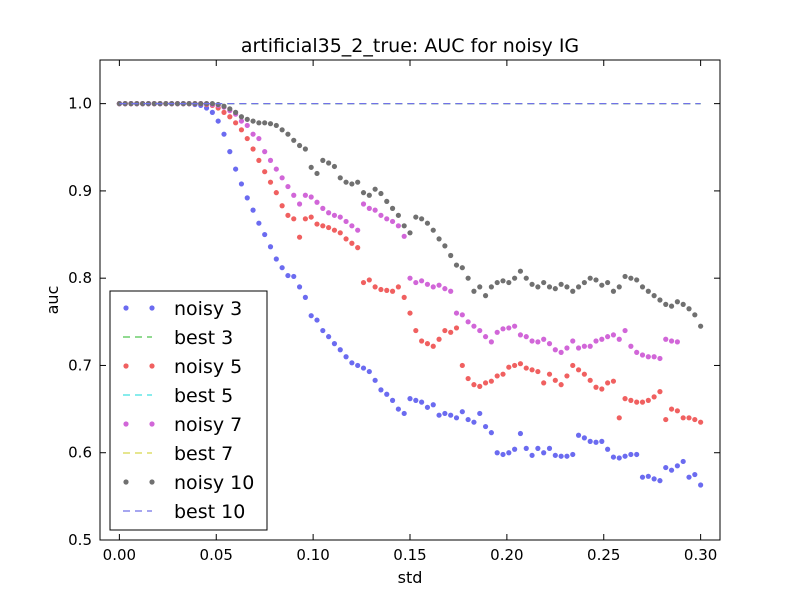 Image resolution: width=800 pixels, height=604 pixels. What do you see at coordinates (80, 540) in the screenshot?
I see `y-tick-label: 0.5` at bounding box center [80, 540].